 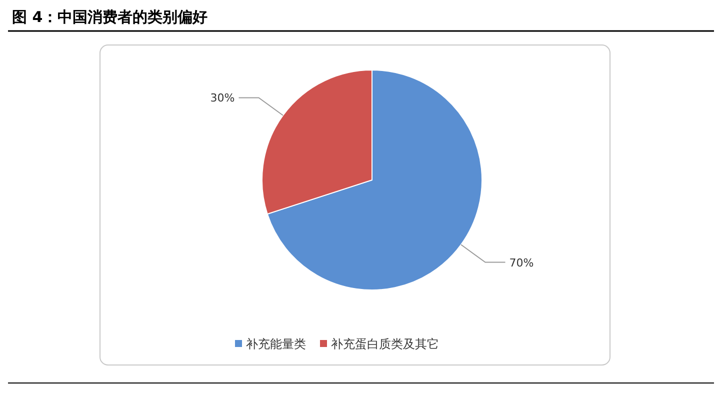 What do you see at coordinates (385, 344) in the screenshot?
I see `legend-label: 补充蛋白质类及其它` at bounding box center [385, 344].